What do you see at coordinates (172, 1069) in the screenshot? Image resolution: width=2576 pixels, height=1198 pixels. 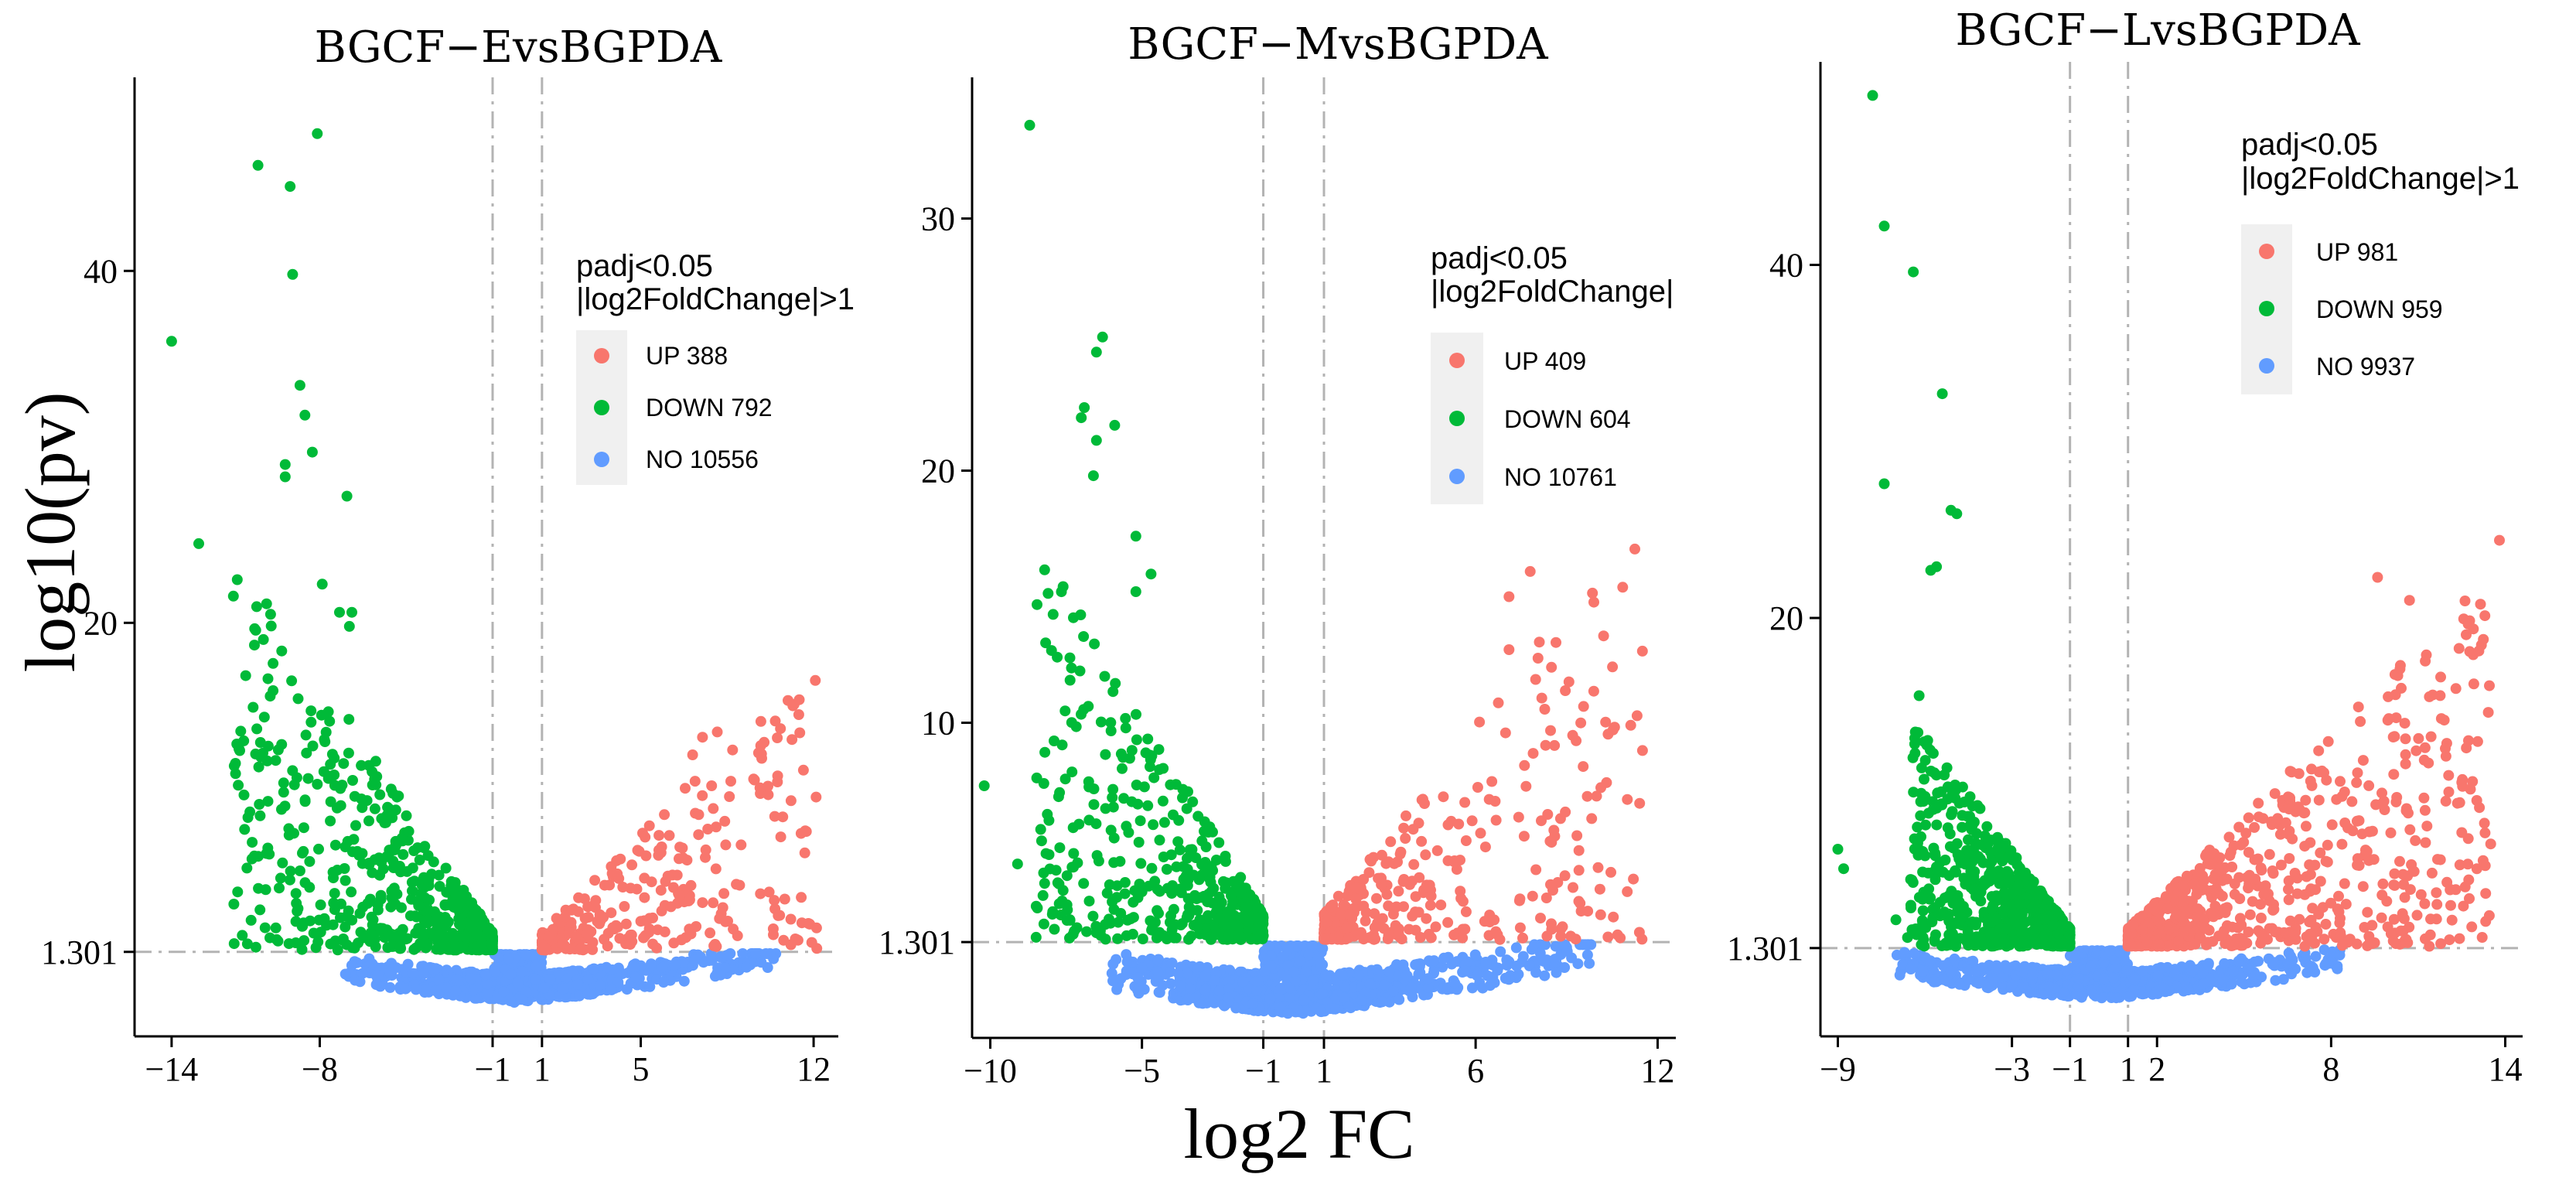 I see `x-tick-label: −14` at bounding box center [172, 1069].